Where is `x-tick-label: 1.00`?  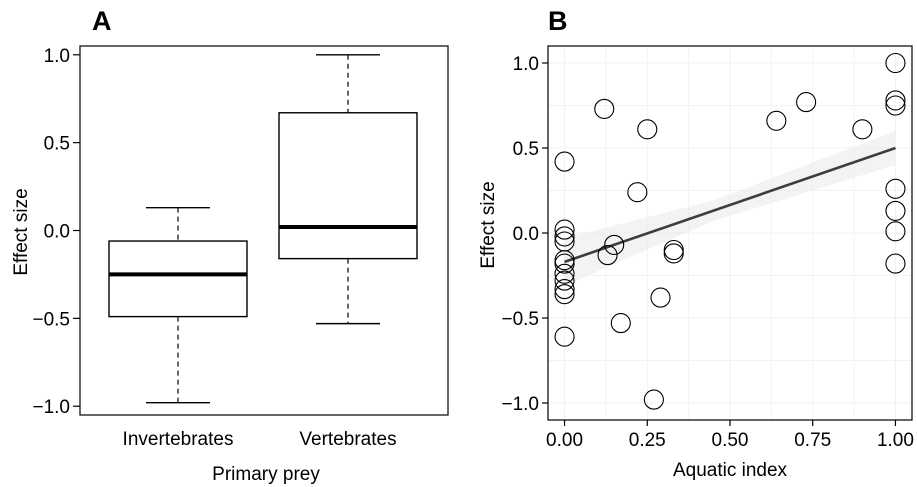
x-tick-label: 1.00 is located at coordinates (895, 440).